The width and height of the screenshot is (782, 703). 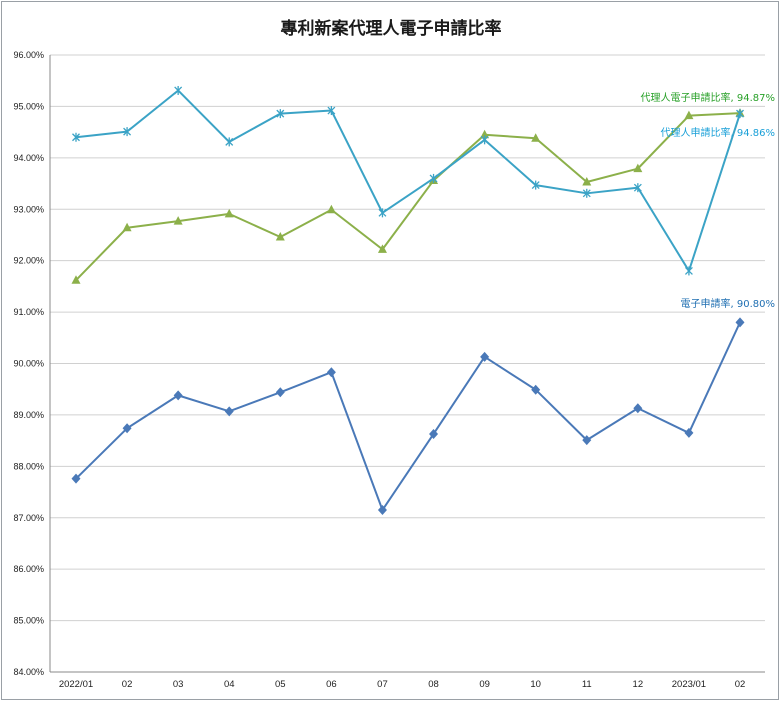 I want to click on y-tick-label: 91.00%, so click(x=28, y=312).